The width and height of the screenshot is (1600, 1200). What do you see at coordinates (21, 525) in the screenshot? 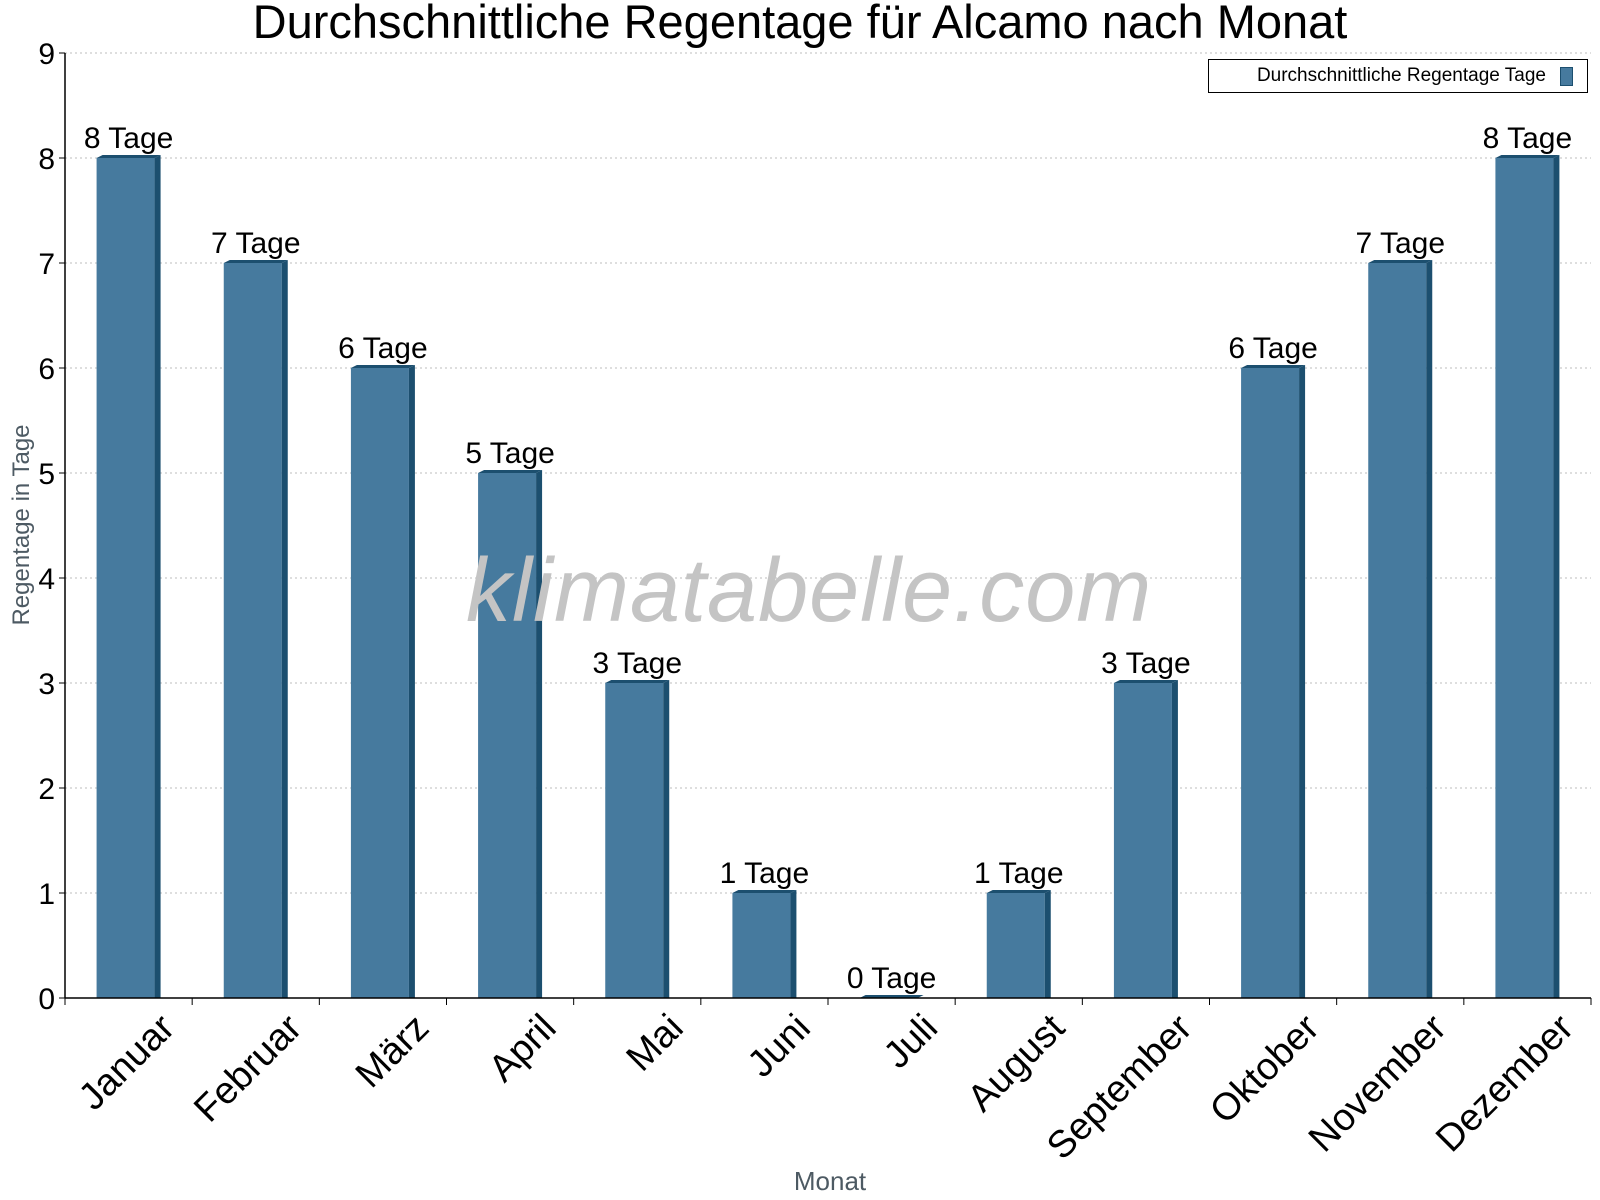
I see `y-axis-label-text: Regentage in Tage` at bounding box center [21, 525].